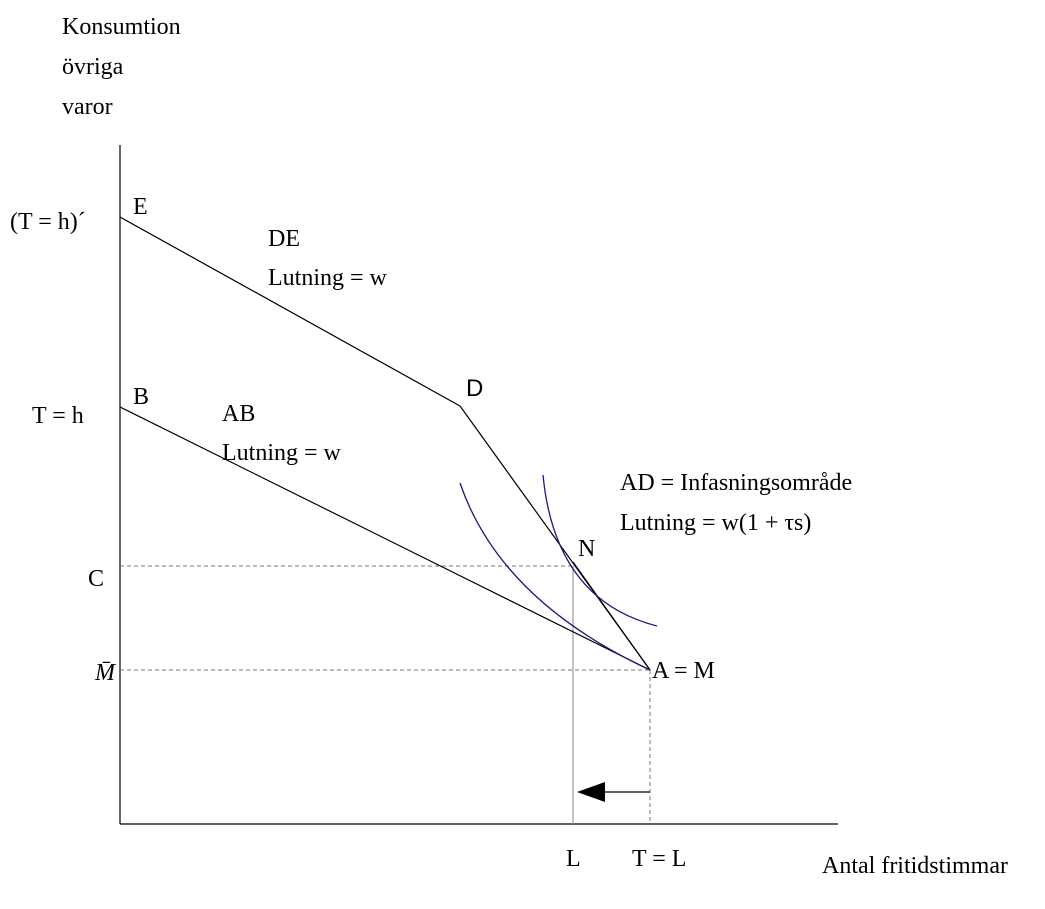  I want to click on y-label: T = h, so click(58, 416).